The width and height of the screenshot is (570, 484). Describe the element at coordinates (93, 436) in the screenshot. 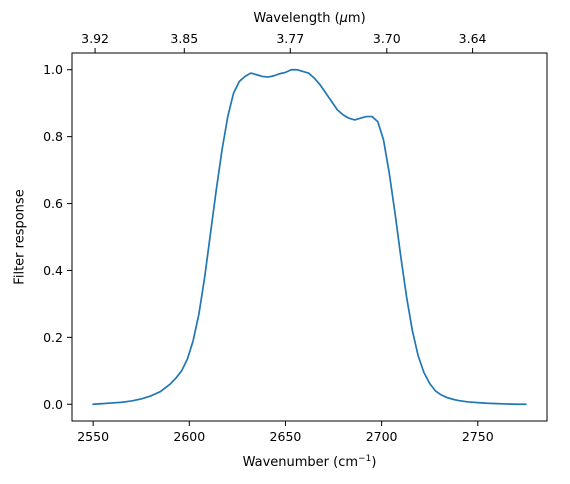

I see `x-tick-label: 2550` at that location.